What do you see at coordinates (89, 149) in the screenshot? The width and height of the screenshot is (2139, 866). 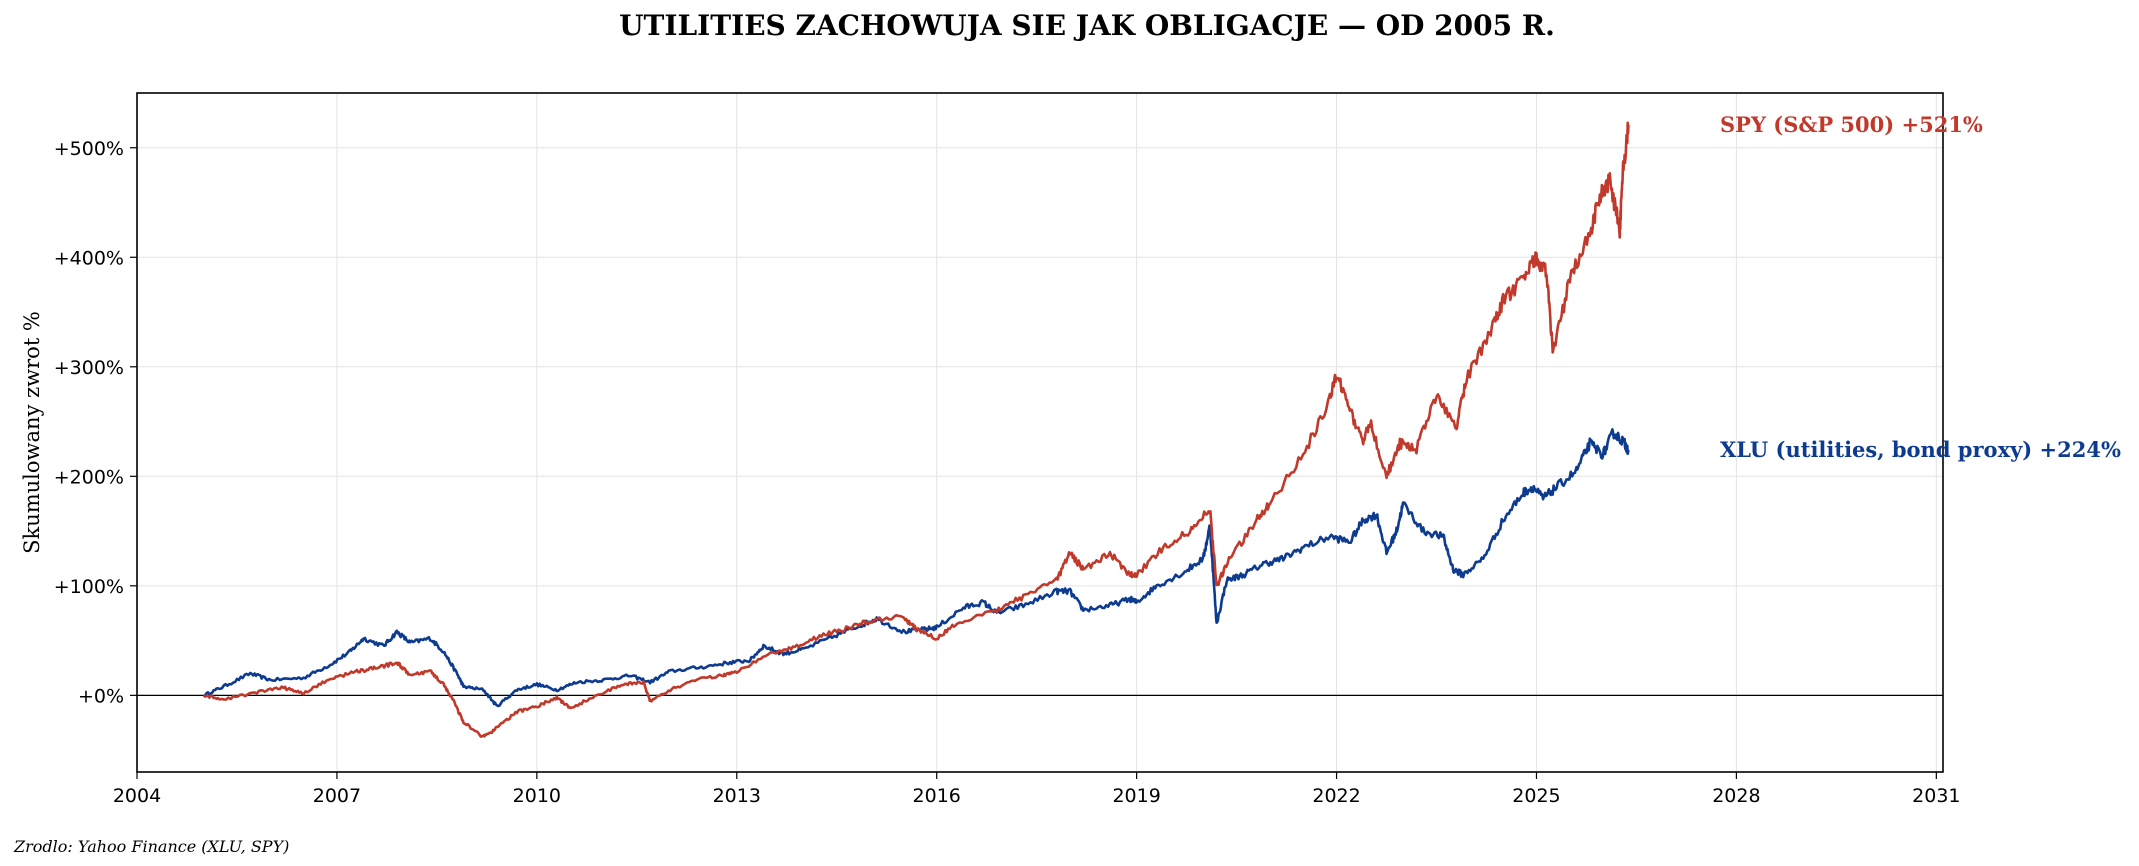 I see `y-tick-label: +500%` at bounding box center [89, 149].